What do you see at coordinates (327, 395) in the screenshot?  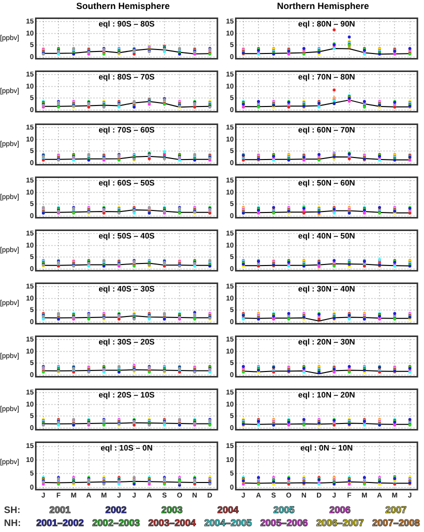 I see `chart-subtitle: eql : 10N – 20N` at bounding box center [327, 395].